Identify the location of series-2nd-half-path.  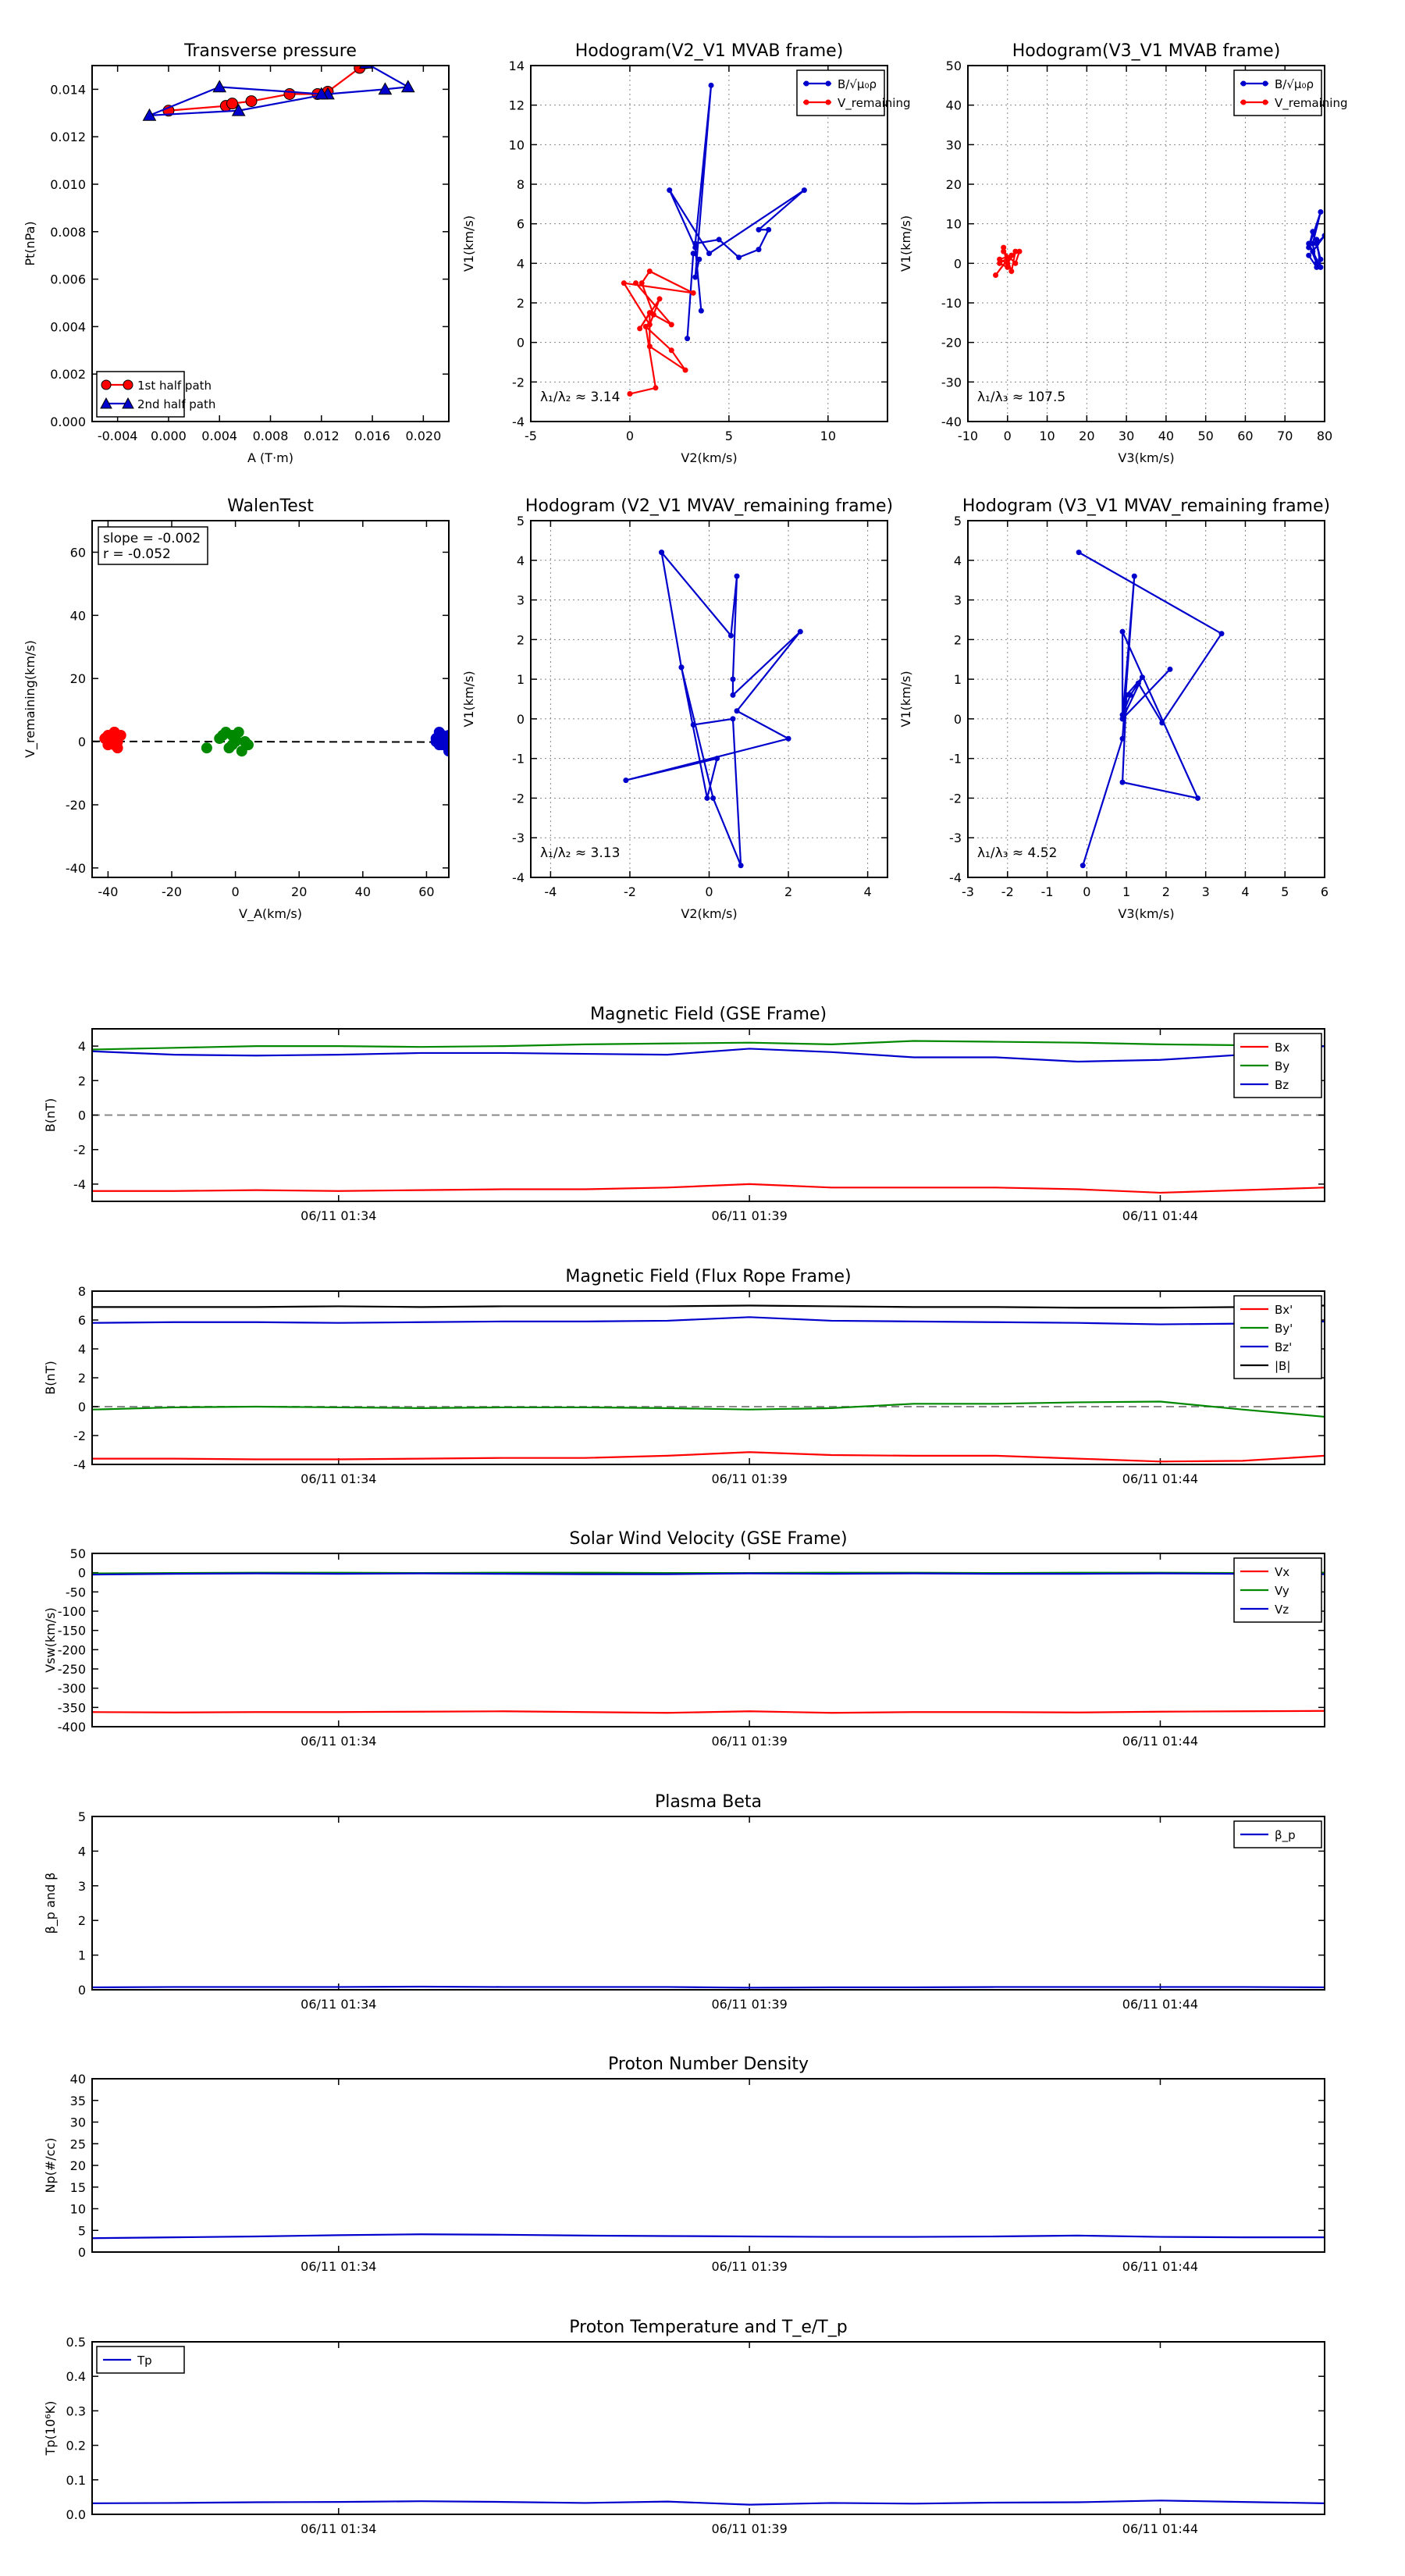
(278, 93).